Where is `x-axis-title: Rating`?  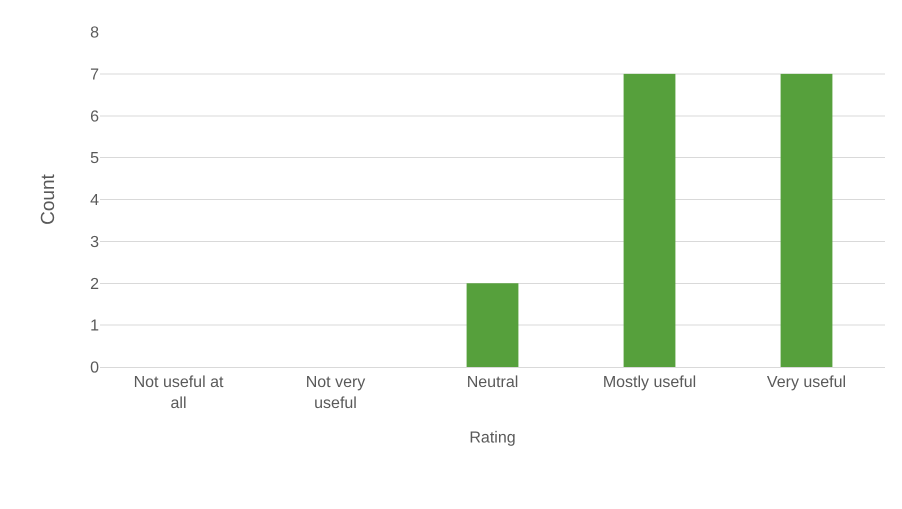 x-axis-title: Rating is located at coordinates (492, 438).